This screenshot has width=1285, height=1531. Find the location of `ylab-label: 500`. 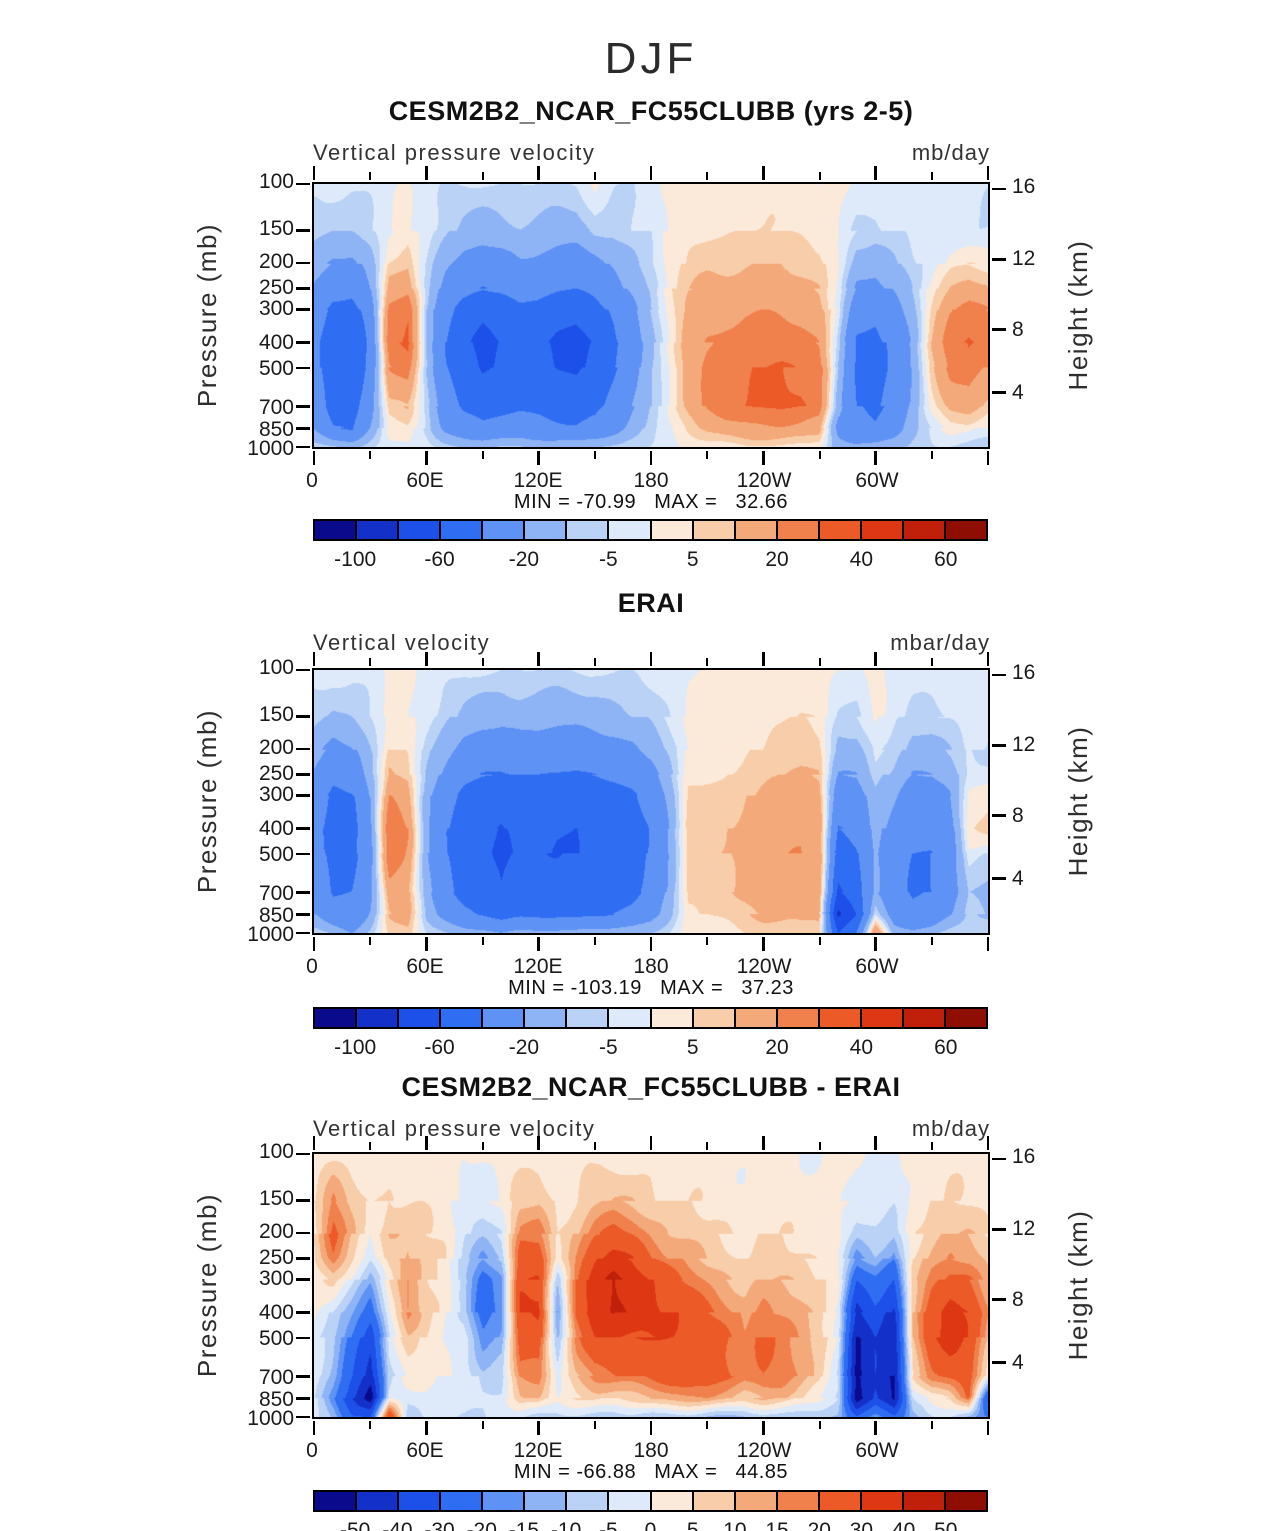

ylab-label: 500 is located at coordinates (276, 368).